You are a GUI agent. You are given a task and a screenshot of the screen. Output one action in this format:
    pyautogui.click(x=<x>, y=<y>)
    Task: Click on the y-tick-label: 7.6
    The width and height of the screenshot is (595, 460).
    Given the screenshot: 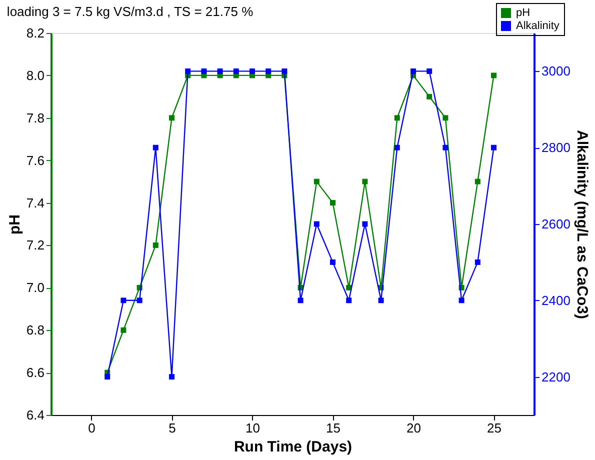 What is the action you would take?
    pyautogui.click(x=35, y=160)
    